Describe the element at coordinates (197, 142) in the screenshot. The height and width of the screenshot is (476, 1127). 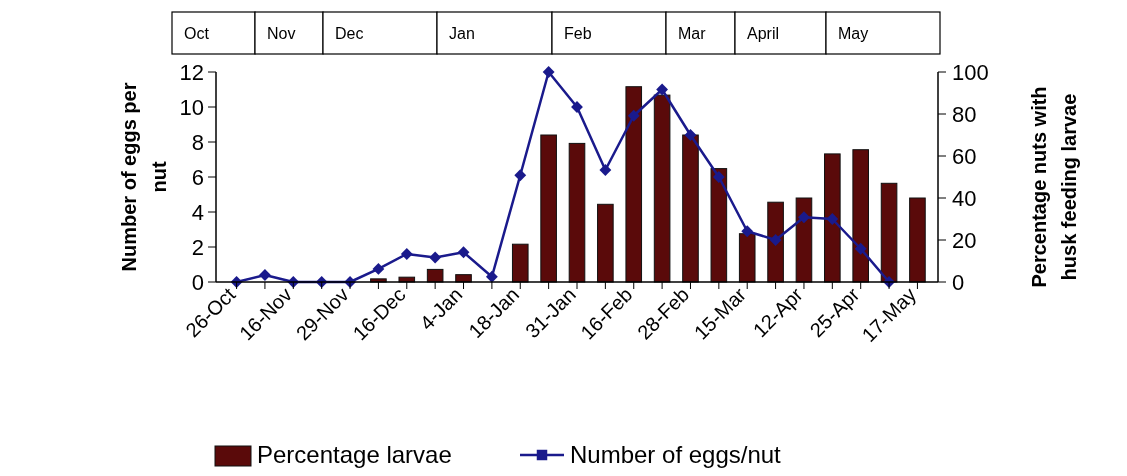
I see `y-tick-label: 8` at that location.